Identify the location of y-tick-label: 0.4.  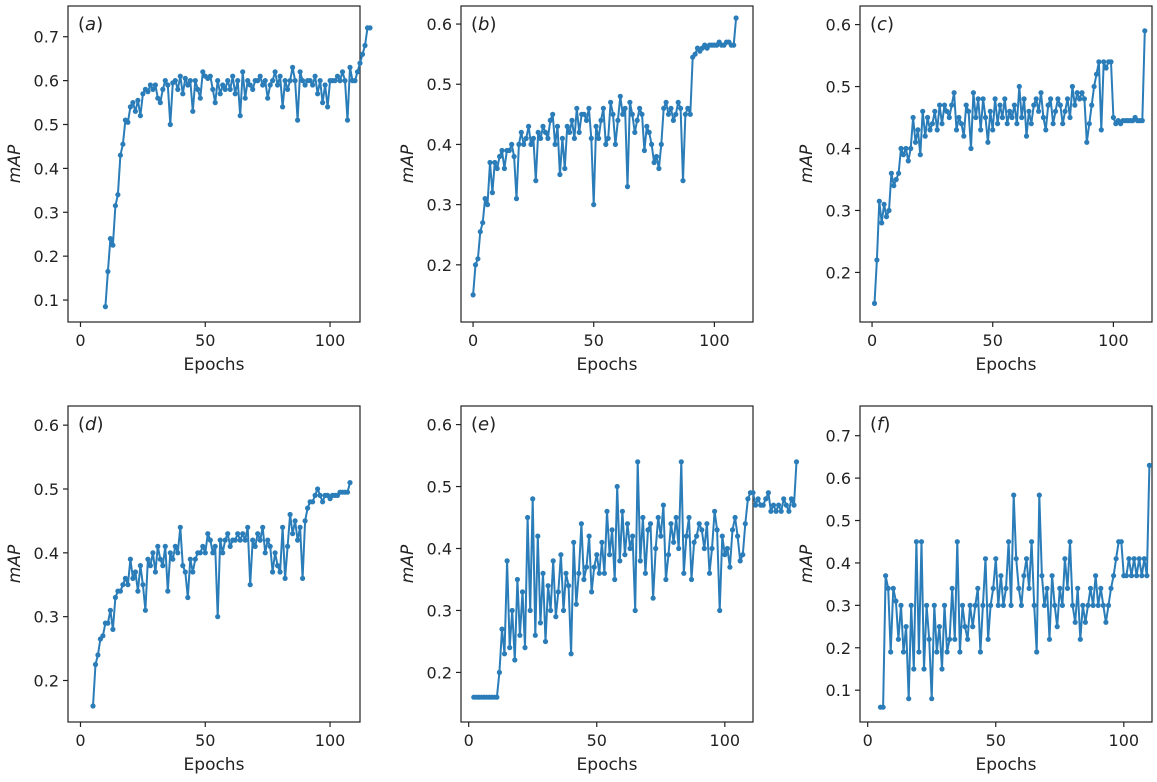
(838, 563).